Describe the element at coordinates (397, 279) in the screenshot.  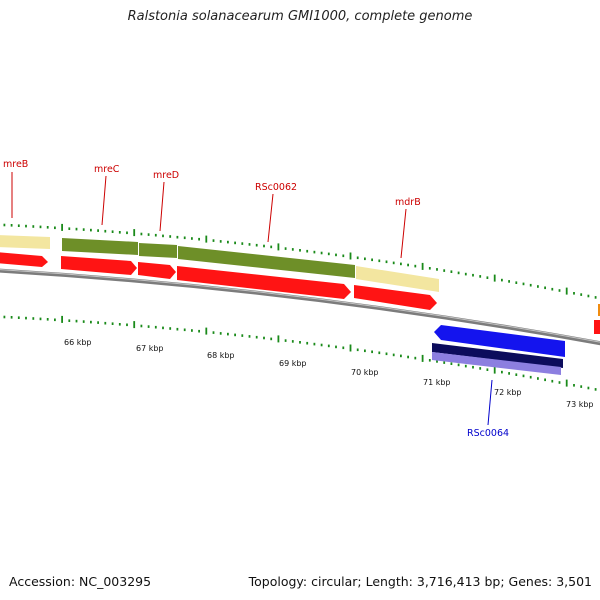
I see `feature-mdrB` at that location.